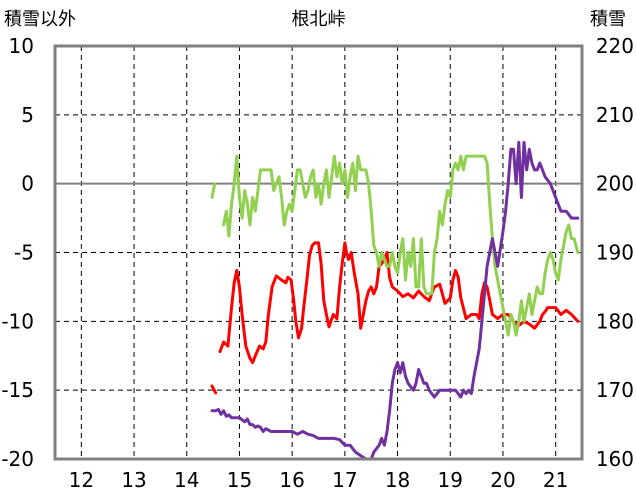 This screenshot has height=501, width=636. I want to click on y-right-tick-label: 160, so click(615, 459).